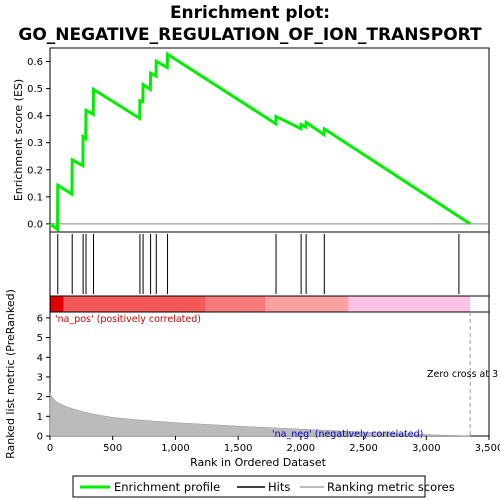 The height and width of the screenshot is (500, 500). Describe the element at coordinates (167, 487) in the screenshot. I see `legend-enrichment-label: Enrichment profile` at that location.